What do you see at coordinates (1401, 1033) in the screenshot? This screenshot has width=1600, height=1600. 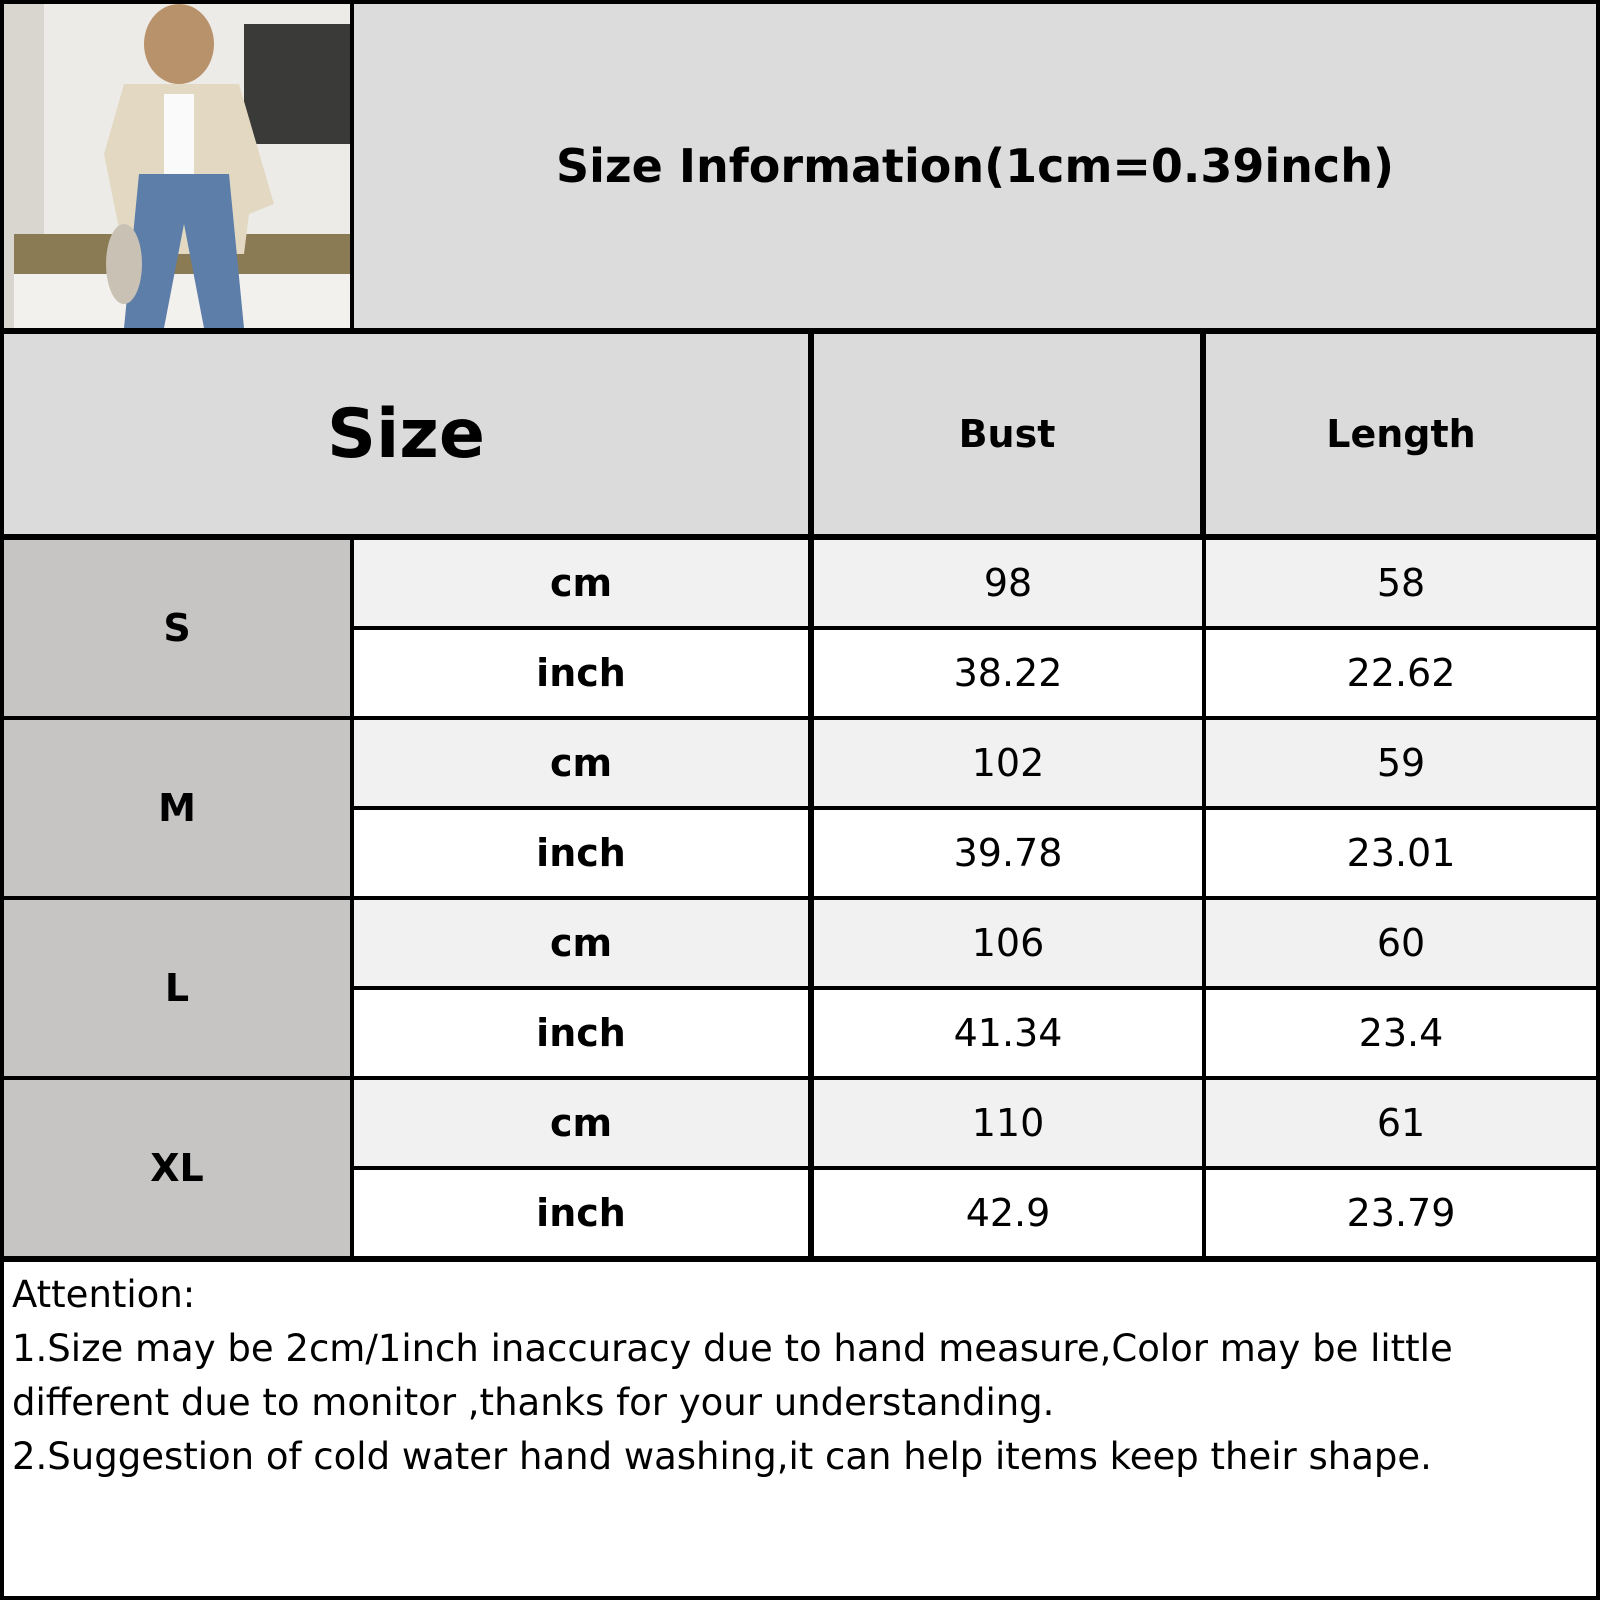 I see `length-value: 23.4` at bounding box center [1401, 1033].